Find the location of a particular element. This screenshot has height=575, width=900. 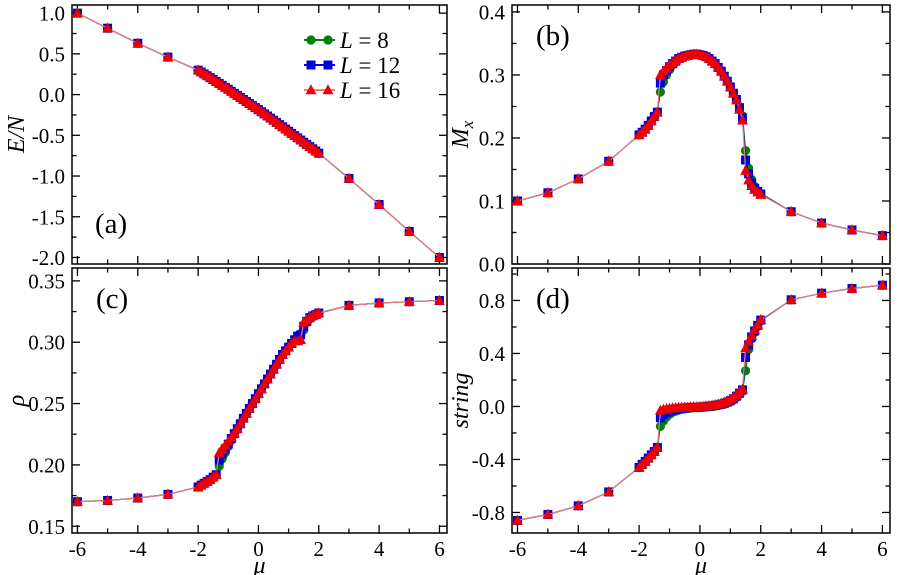

panel-c-xtick-labels: -6 -4 -2 0 2 4 6 is located at coordinates (257, 549).